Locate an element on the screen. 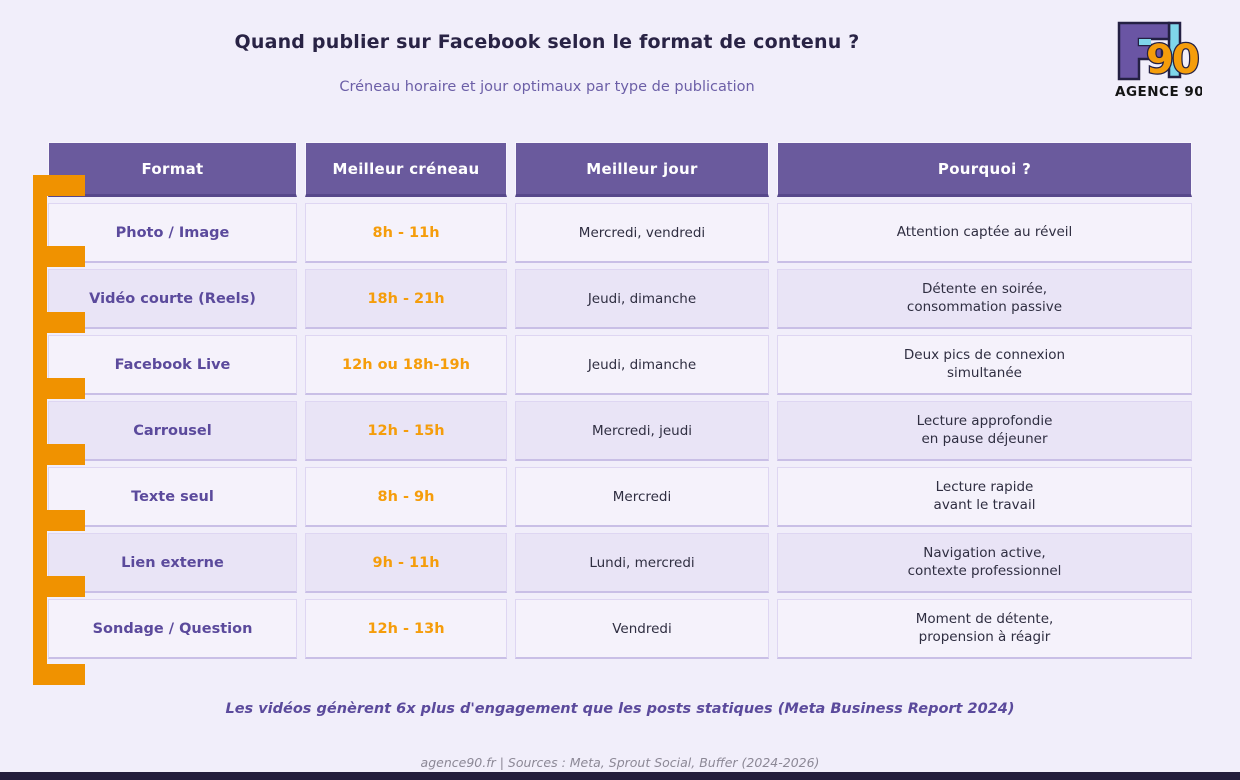 This screenshot has height=780, width=1240. format-cell: Texte seul is located at coordinates (172, 497).